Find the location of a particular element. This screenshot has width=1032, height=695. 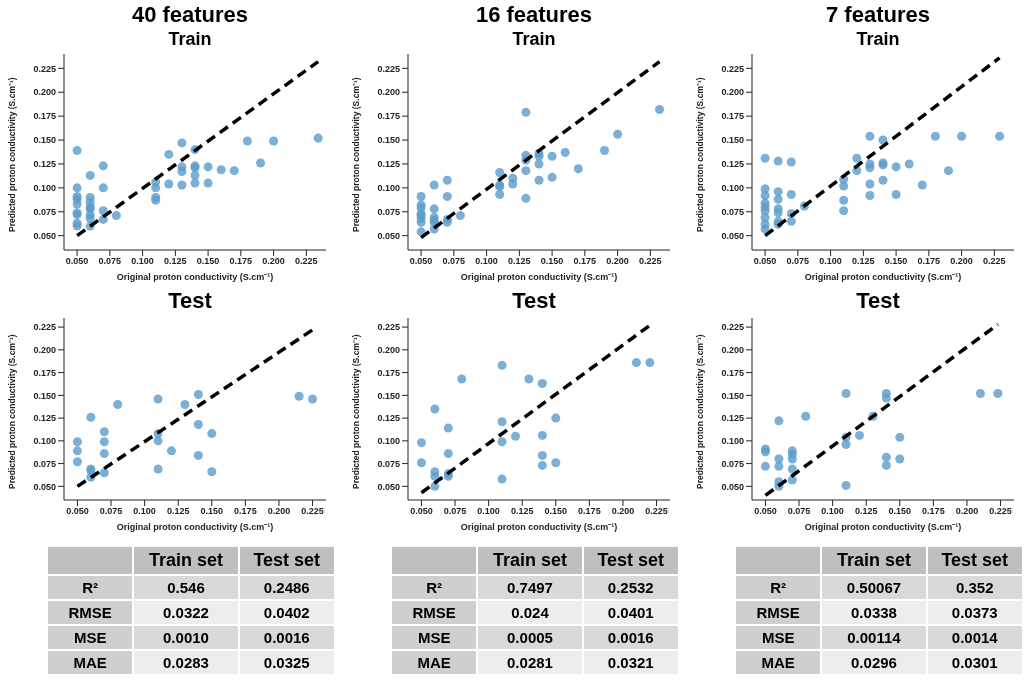

data-label: 0.00114 is located at coordinates (874, 637).